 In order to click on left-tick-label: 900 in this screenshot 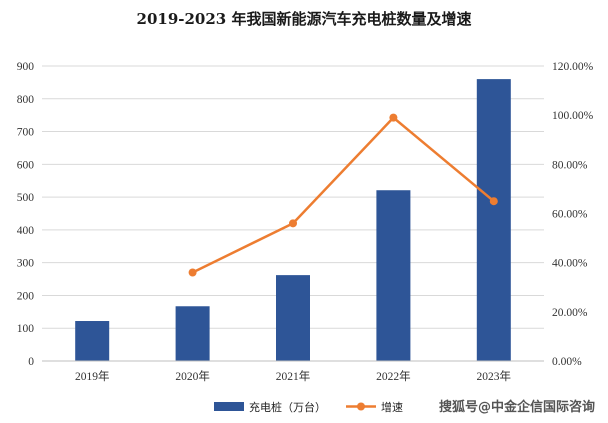, I will do `click(26, 67)`.